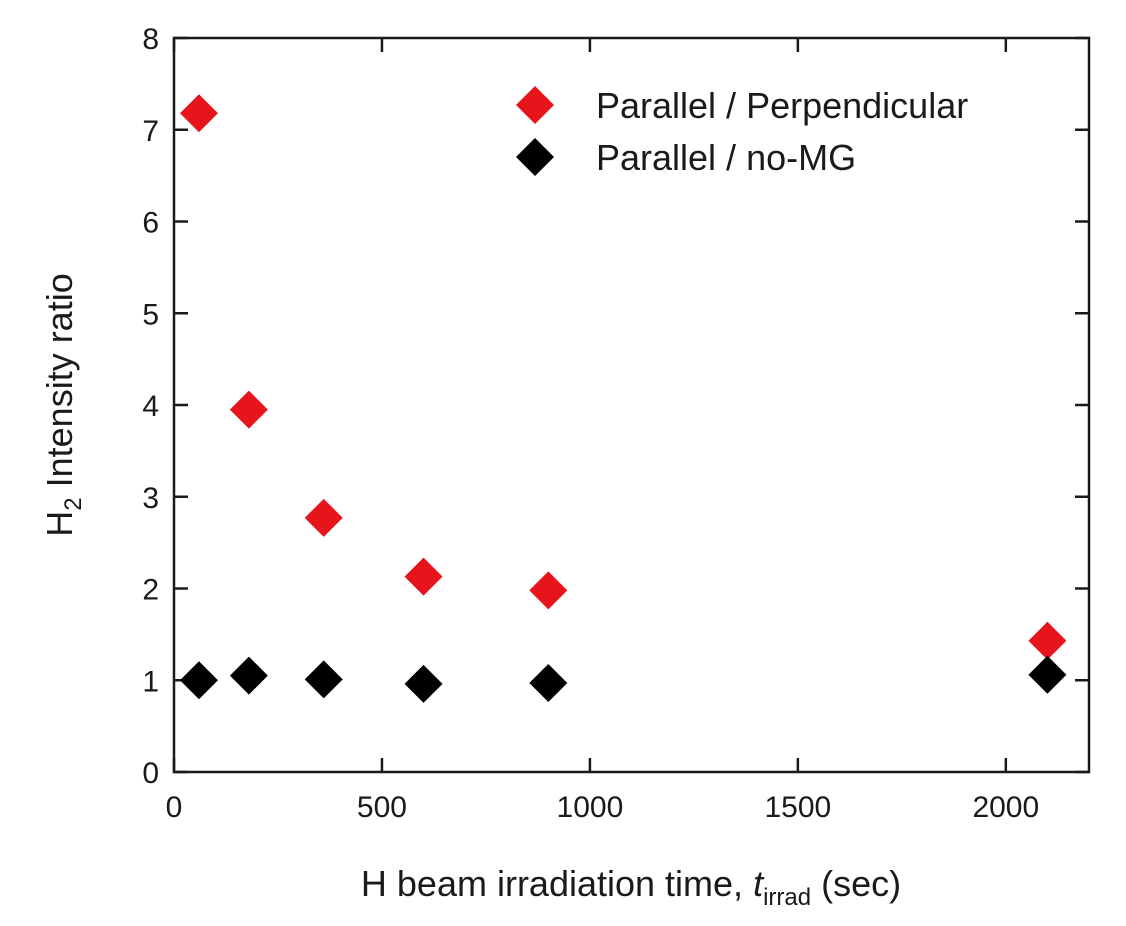 This screenshot has width=1126, height=926. What do you see at coordinates (150, 498) in the screenshot?
I see `y-tick-label: 3` at bounding box center [150, 498].